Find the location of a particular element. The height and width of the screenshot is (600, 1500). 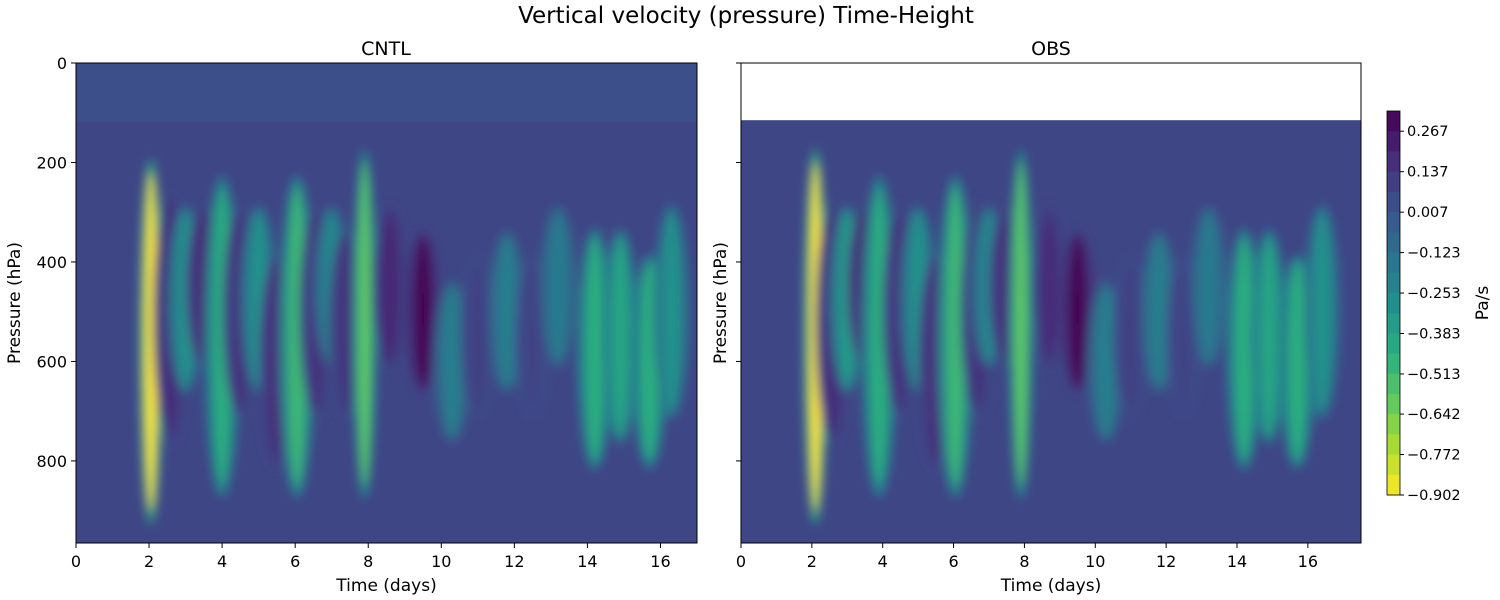

colorbar-frame is located at coordinates (1393, 303).